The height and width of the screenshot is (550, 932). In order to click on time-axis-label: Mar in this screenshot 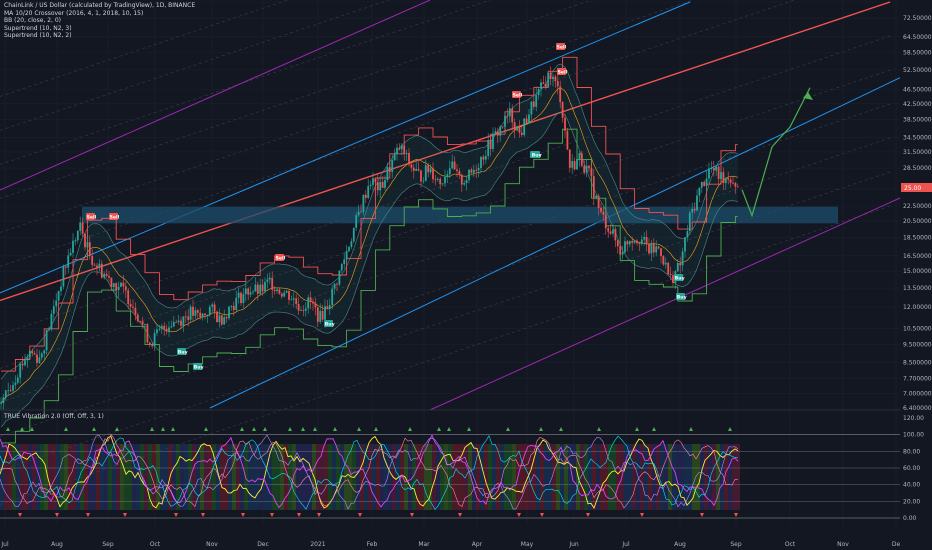, I will do `click(424, 544)`.